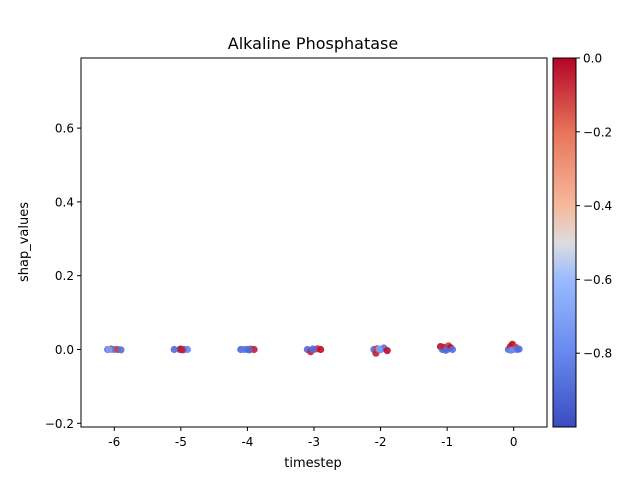  I want to click on colorbar: 0.0 −0.2 −0.4 −0.6 −0.8, so click(582, 240).